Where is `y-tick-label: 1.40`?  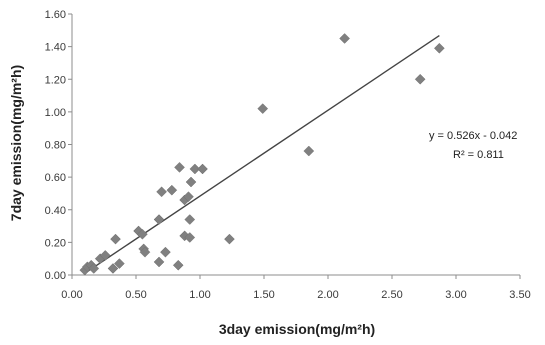 y-tick-label: 1.40 is located at coordinates (55, 48).